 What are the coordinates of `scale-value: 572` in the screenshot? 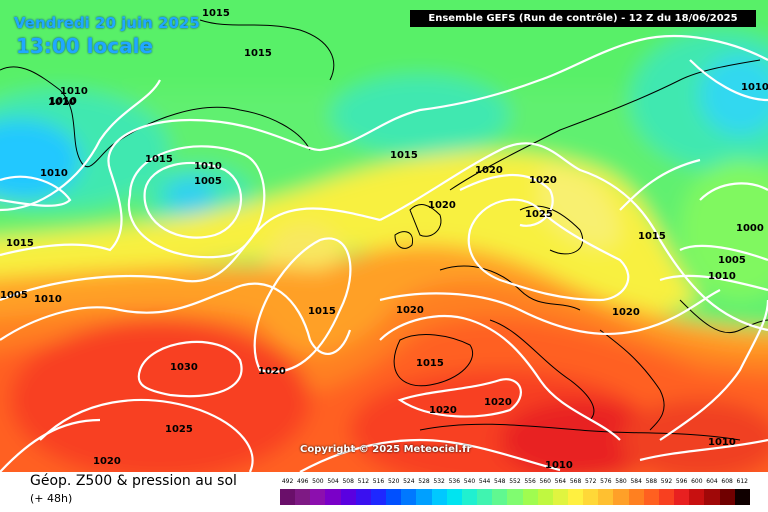 It's located at (590, 481).